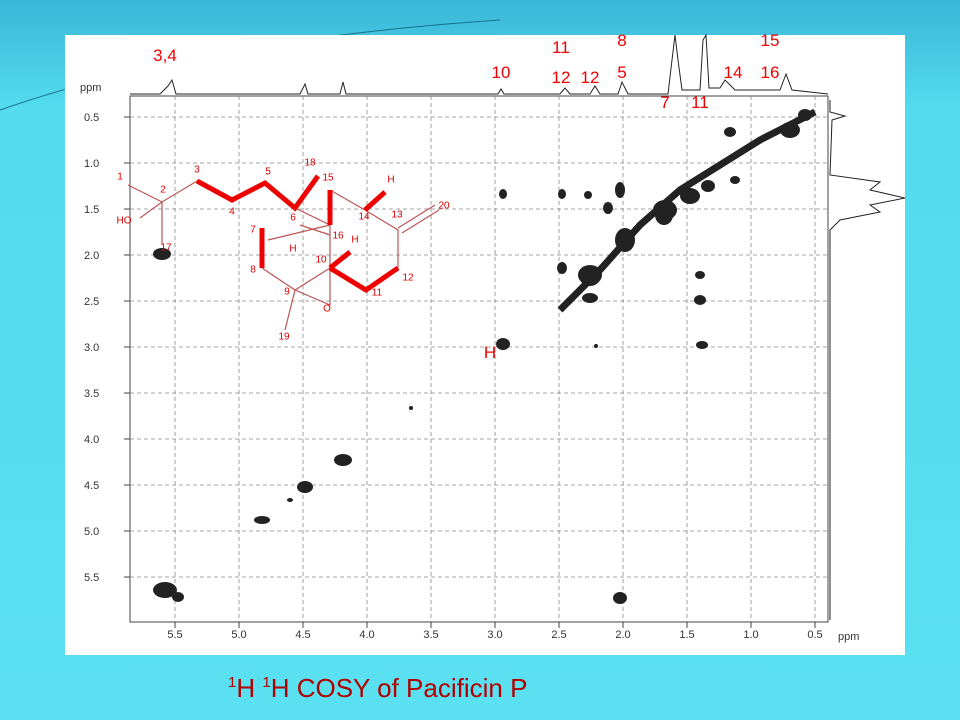 This screenshot has height=720, width=960. I want to click on x-tick-label: 3.5, so click(430, 635).